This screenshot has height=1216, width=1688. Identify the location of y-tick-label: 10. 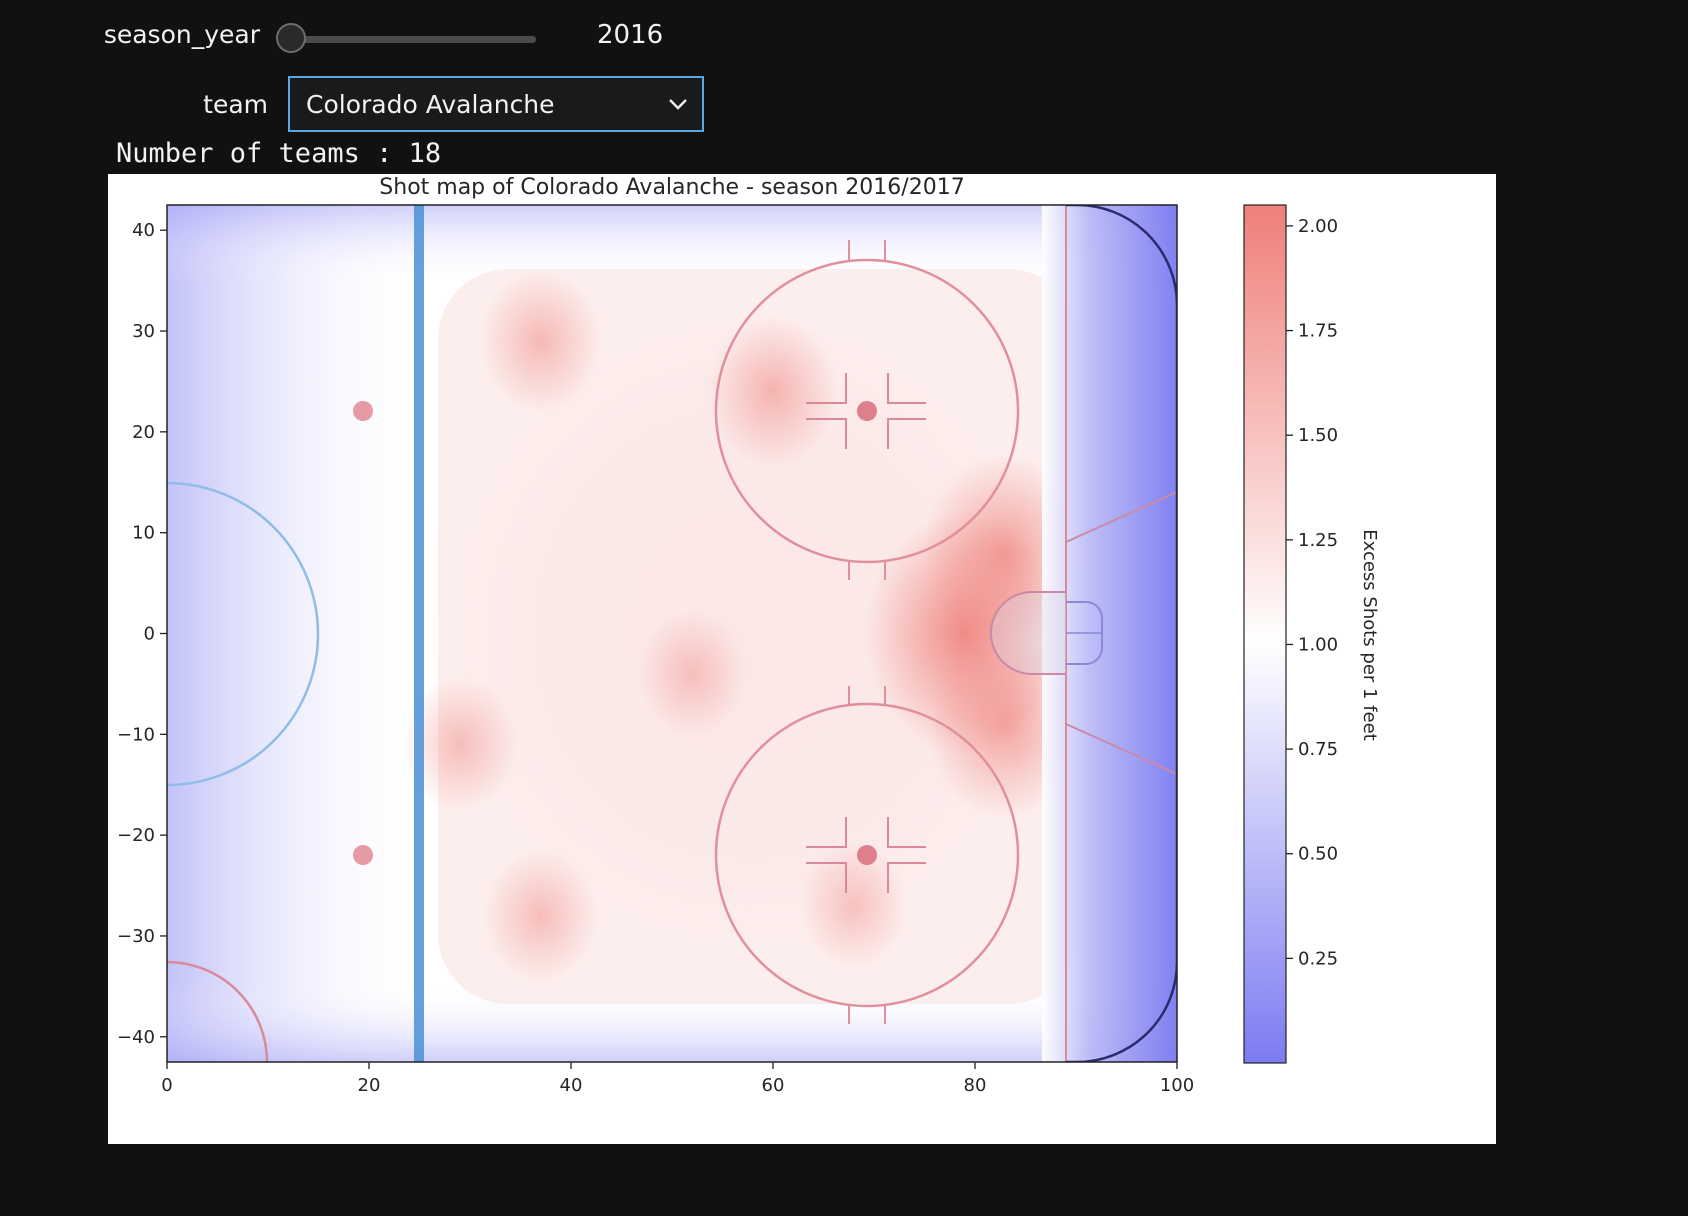
(143, 533).